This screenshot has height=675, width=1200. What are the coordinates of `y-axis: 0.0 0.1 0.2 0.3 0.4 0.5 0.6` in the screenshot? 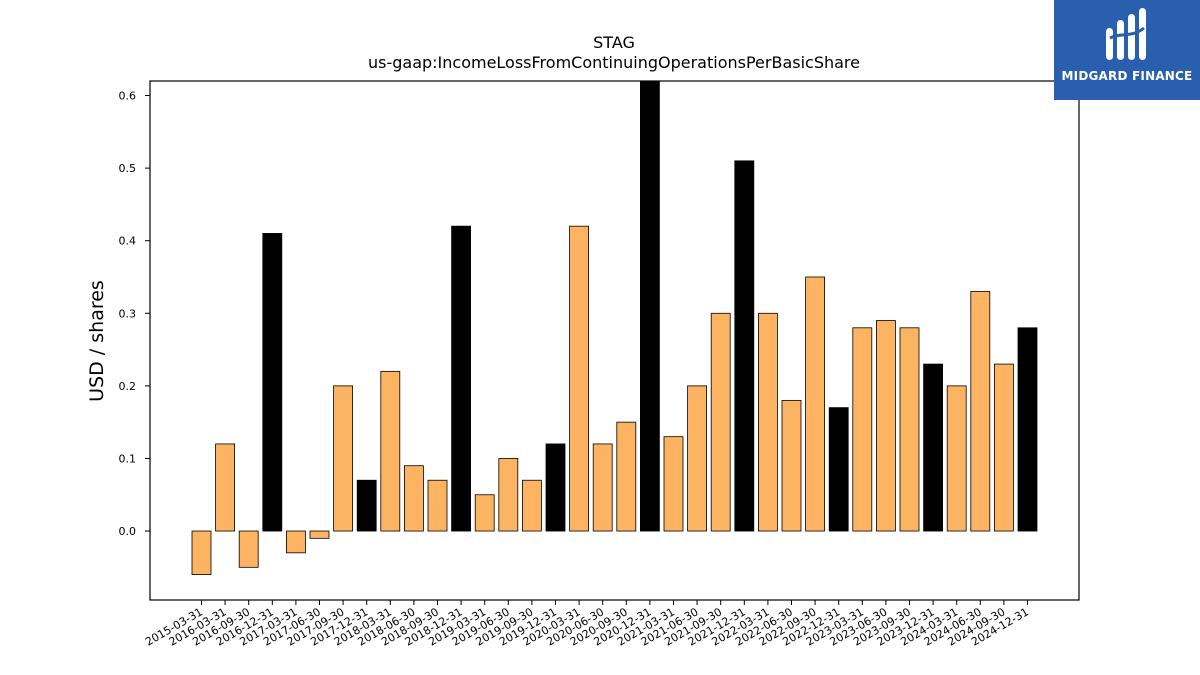 It's located at (134, 314).